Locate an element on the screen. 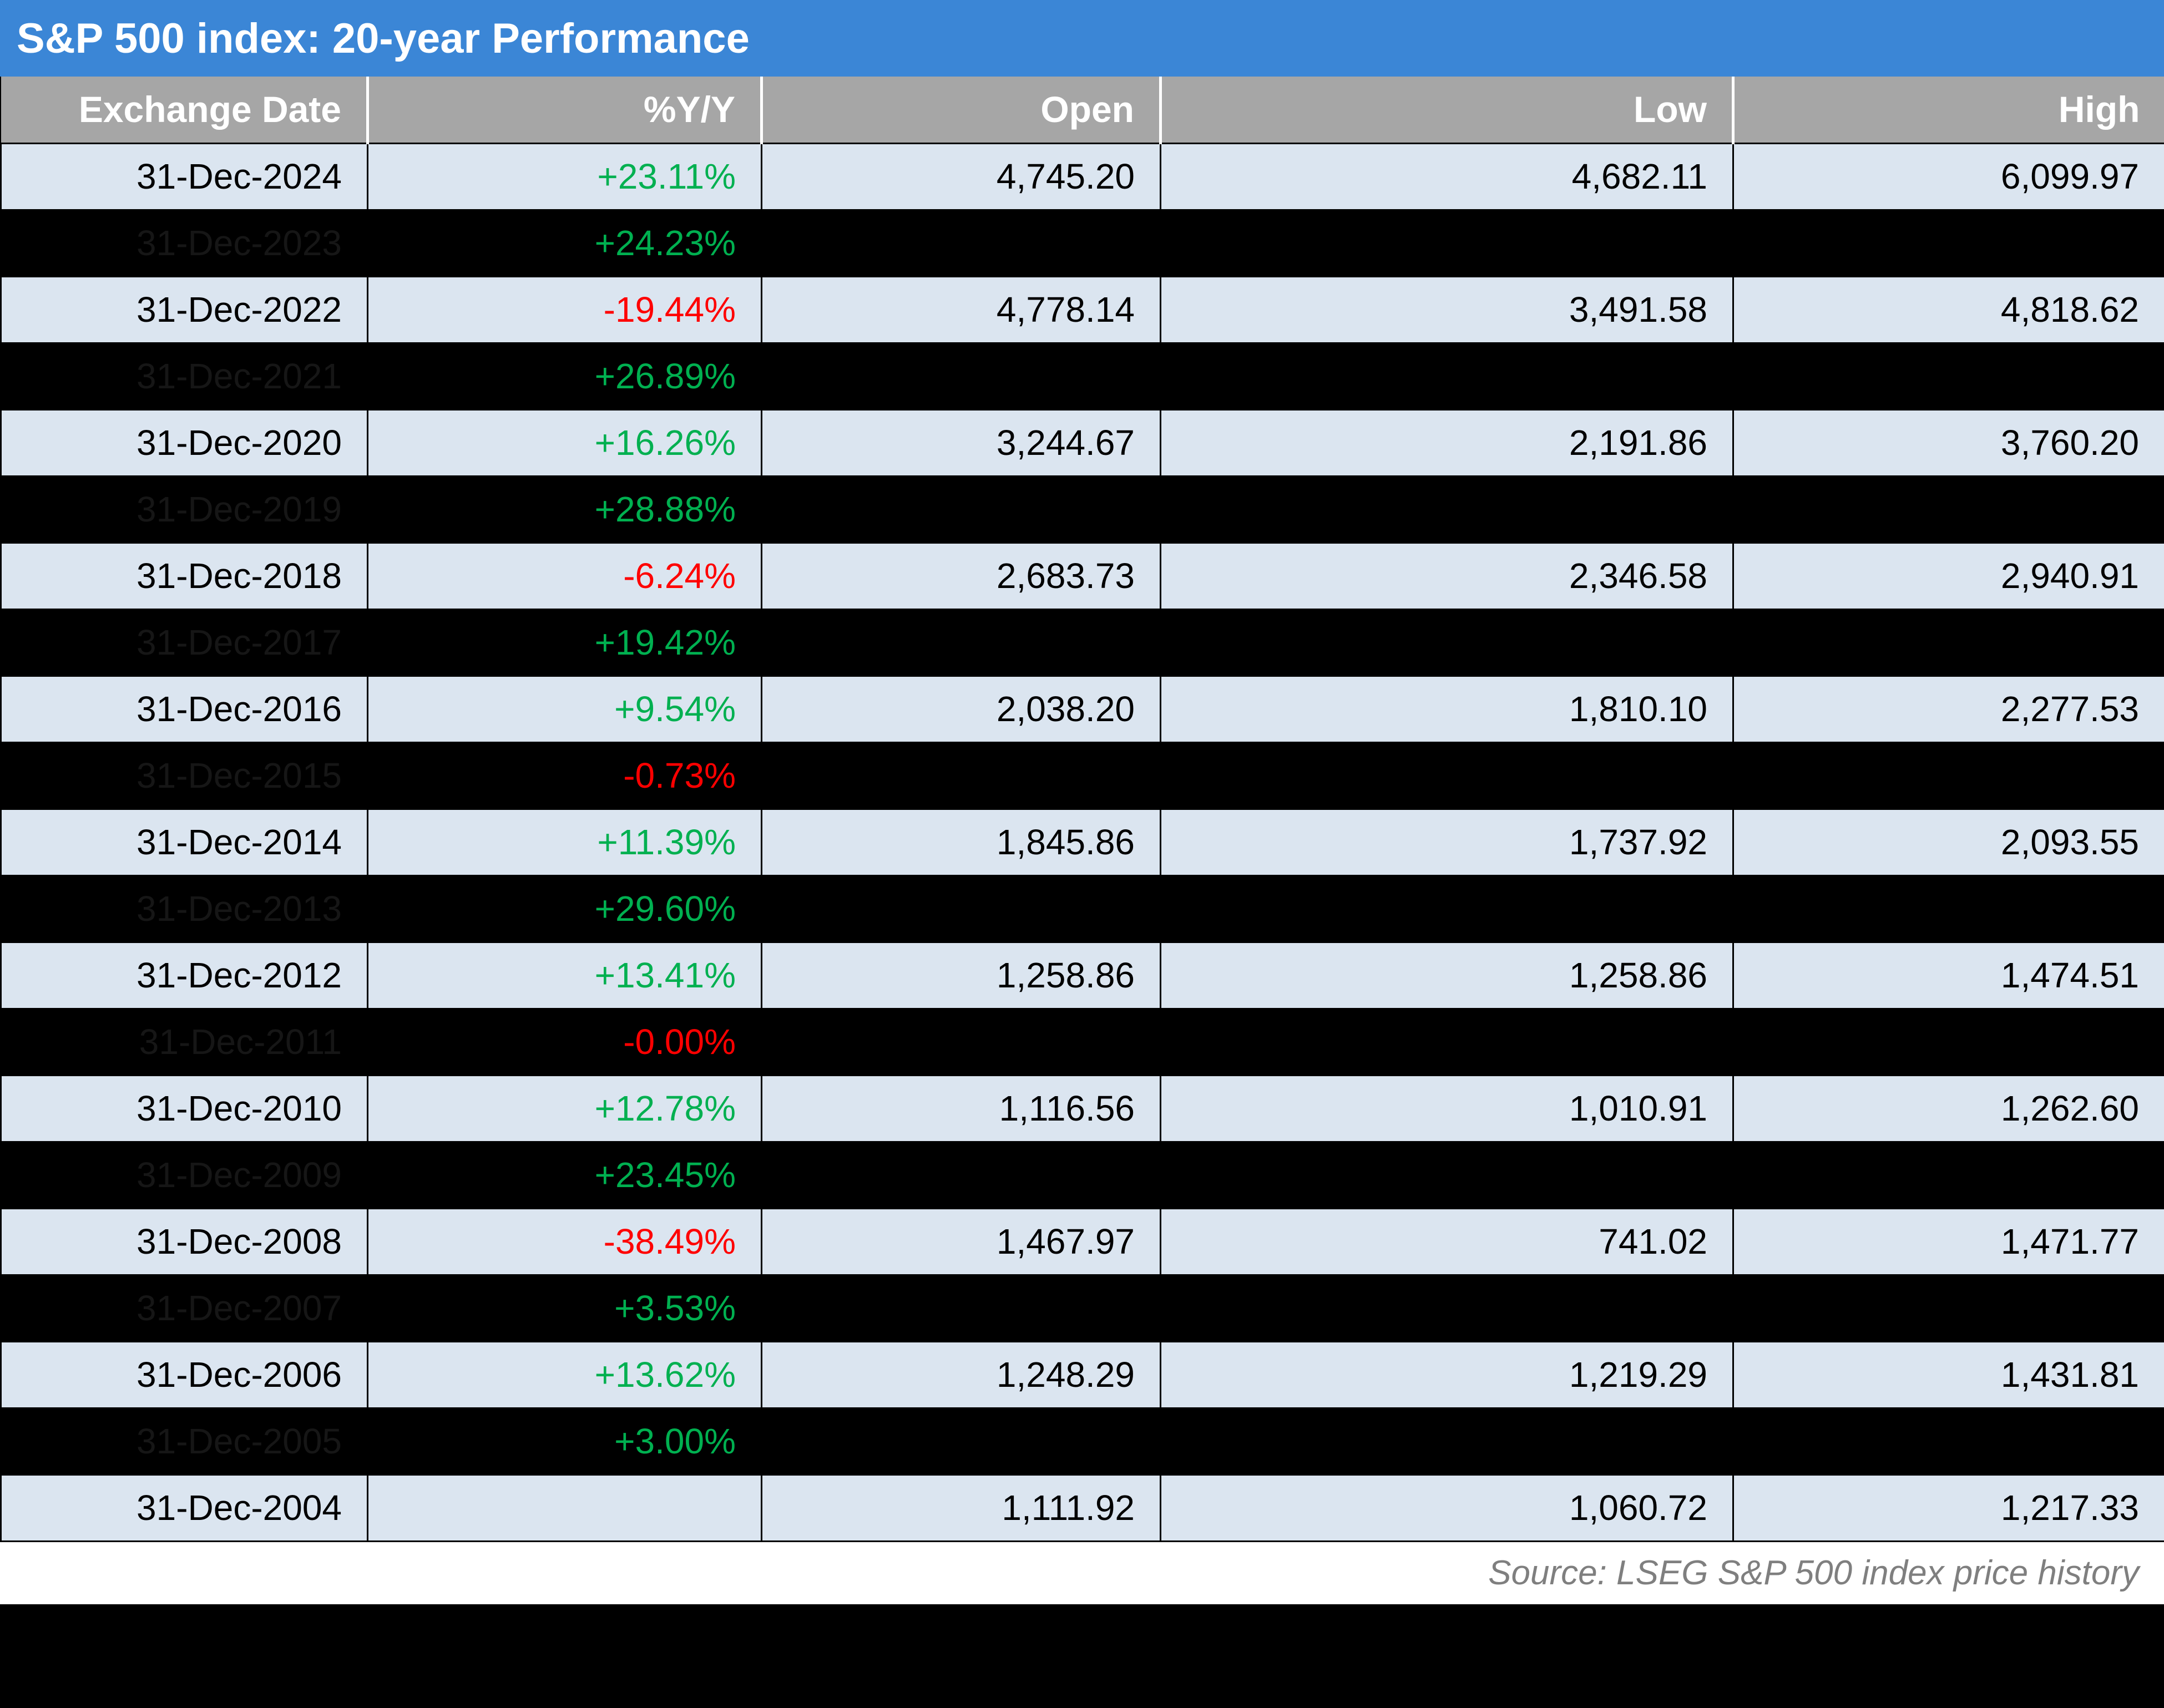 The width and height of the screenshot is (2164, 1708). low-cell: 1,737.92 is located at coordinates (1447, 842).